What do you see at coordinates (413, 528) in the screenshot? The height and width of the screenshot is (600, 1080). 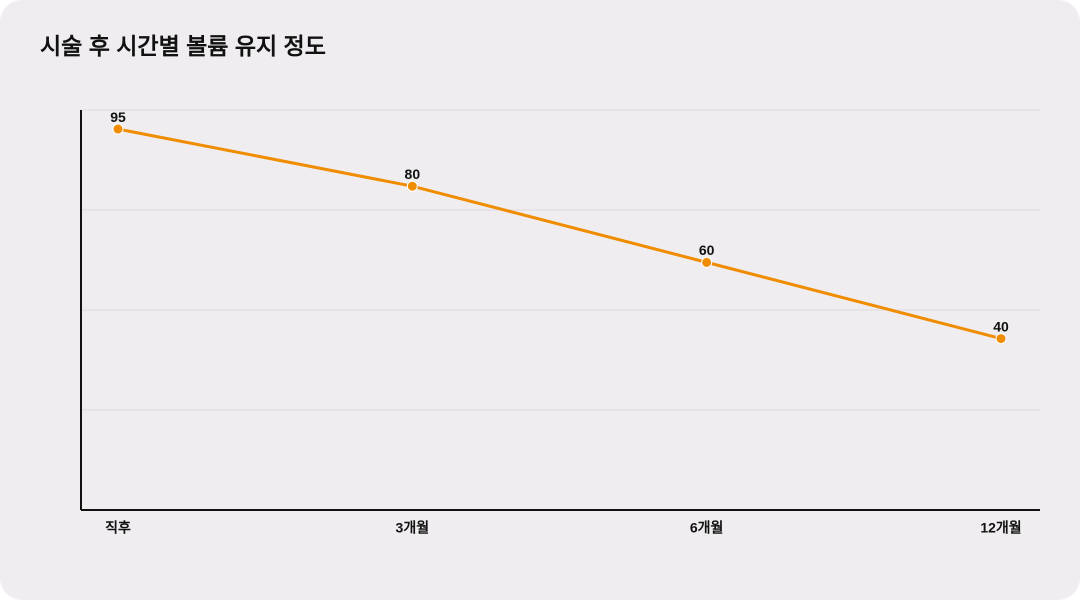 I see `x-tick-label: 3개월` at bounding box center [413, 528].